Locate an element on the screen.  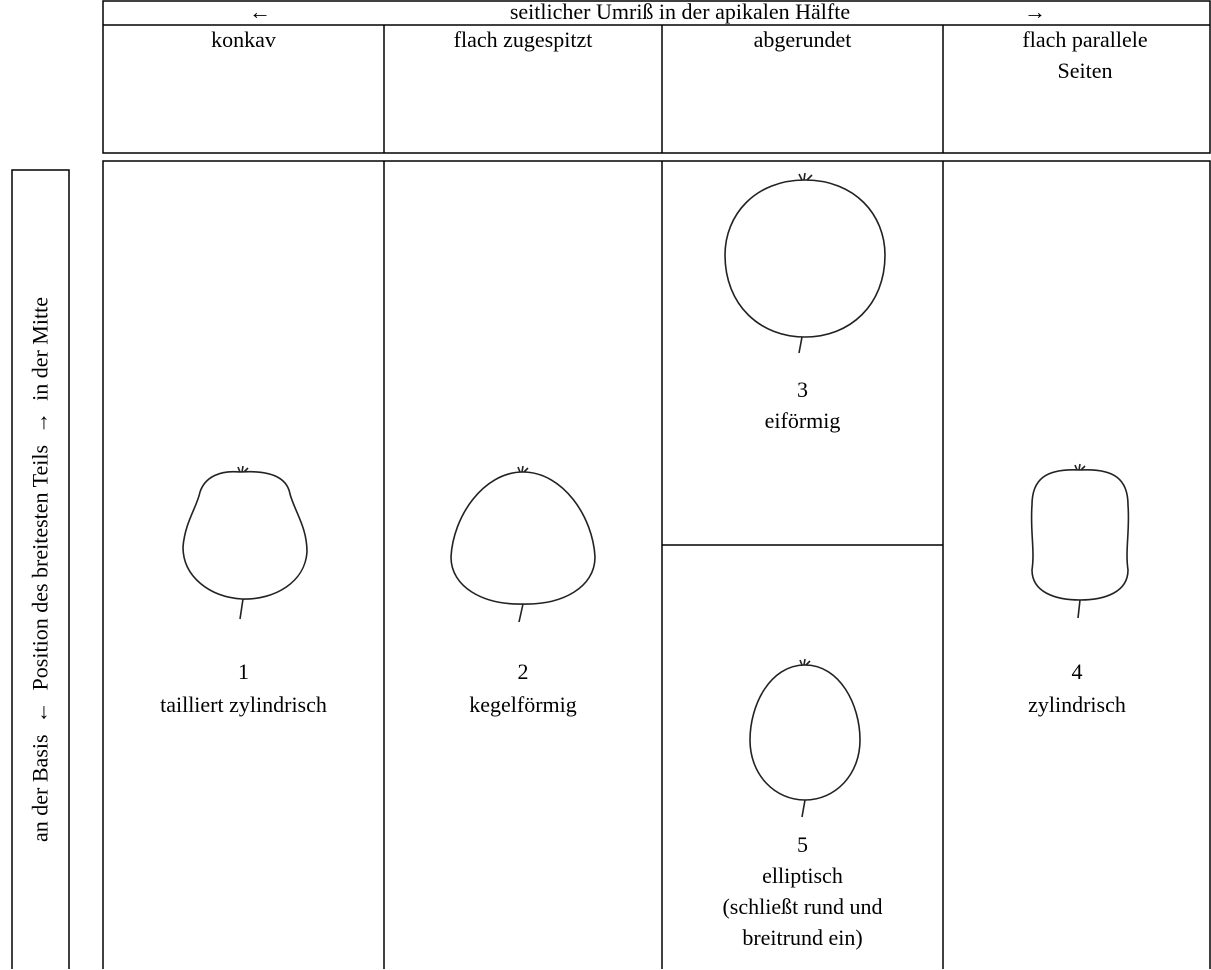
column-header: flach parallele Seiten is located at coordinates (1085, 55).